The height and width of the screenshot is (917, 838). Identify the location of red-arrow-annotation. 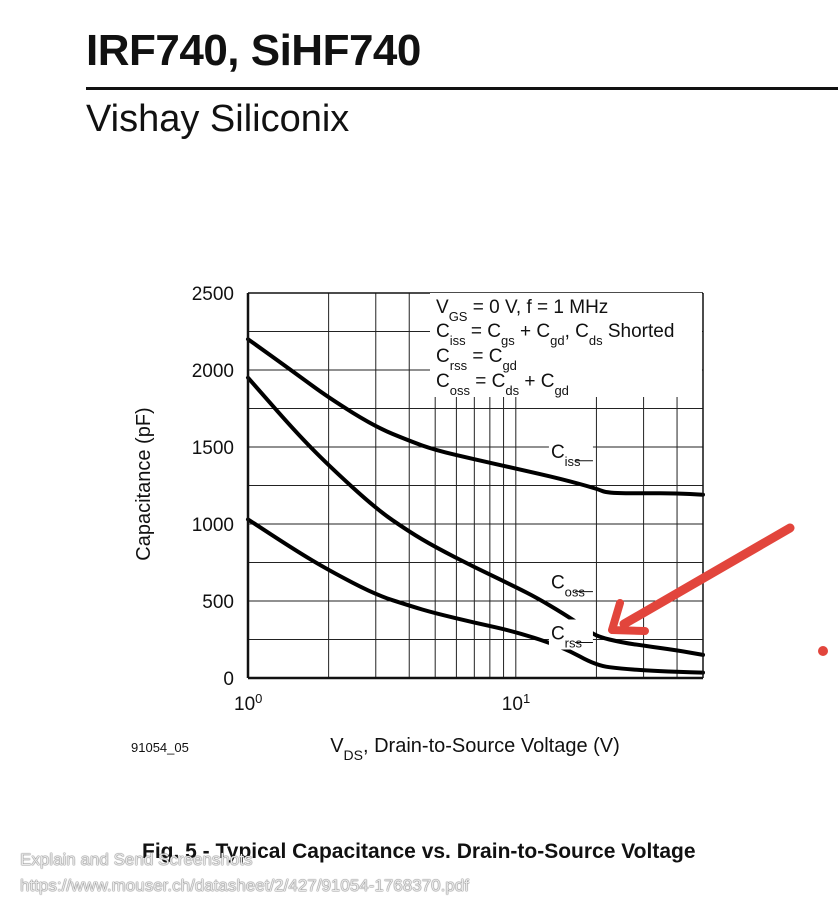
(701, 579).